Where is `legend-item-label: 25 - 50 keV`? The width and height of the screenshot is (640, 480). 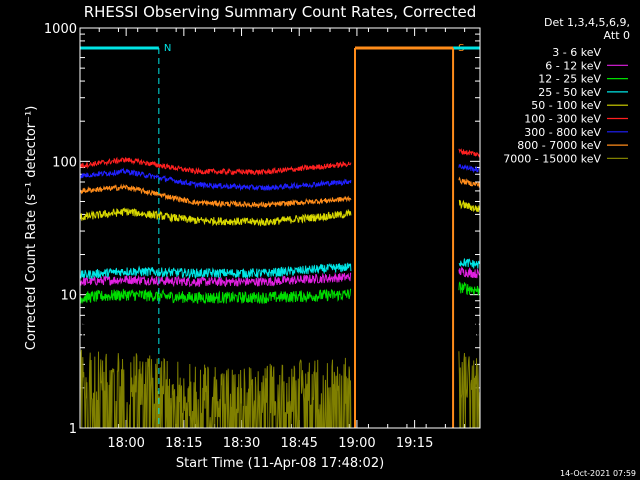
legend-item-label: 25 - 50 keV is located at coordinates (569, 92).